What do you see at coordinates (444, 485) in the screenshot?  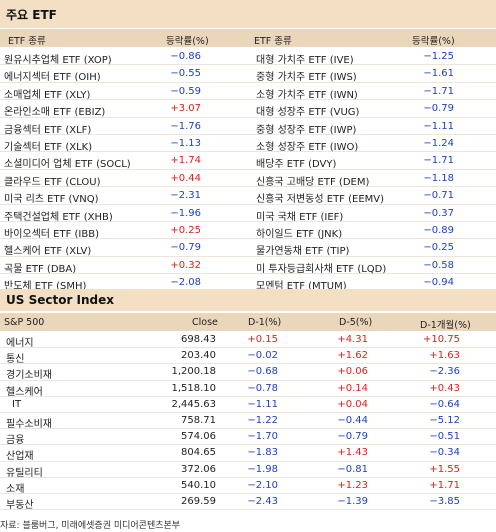 I see `sector-m1: +1.71` at bounding box center [444, 485].